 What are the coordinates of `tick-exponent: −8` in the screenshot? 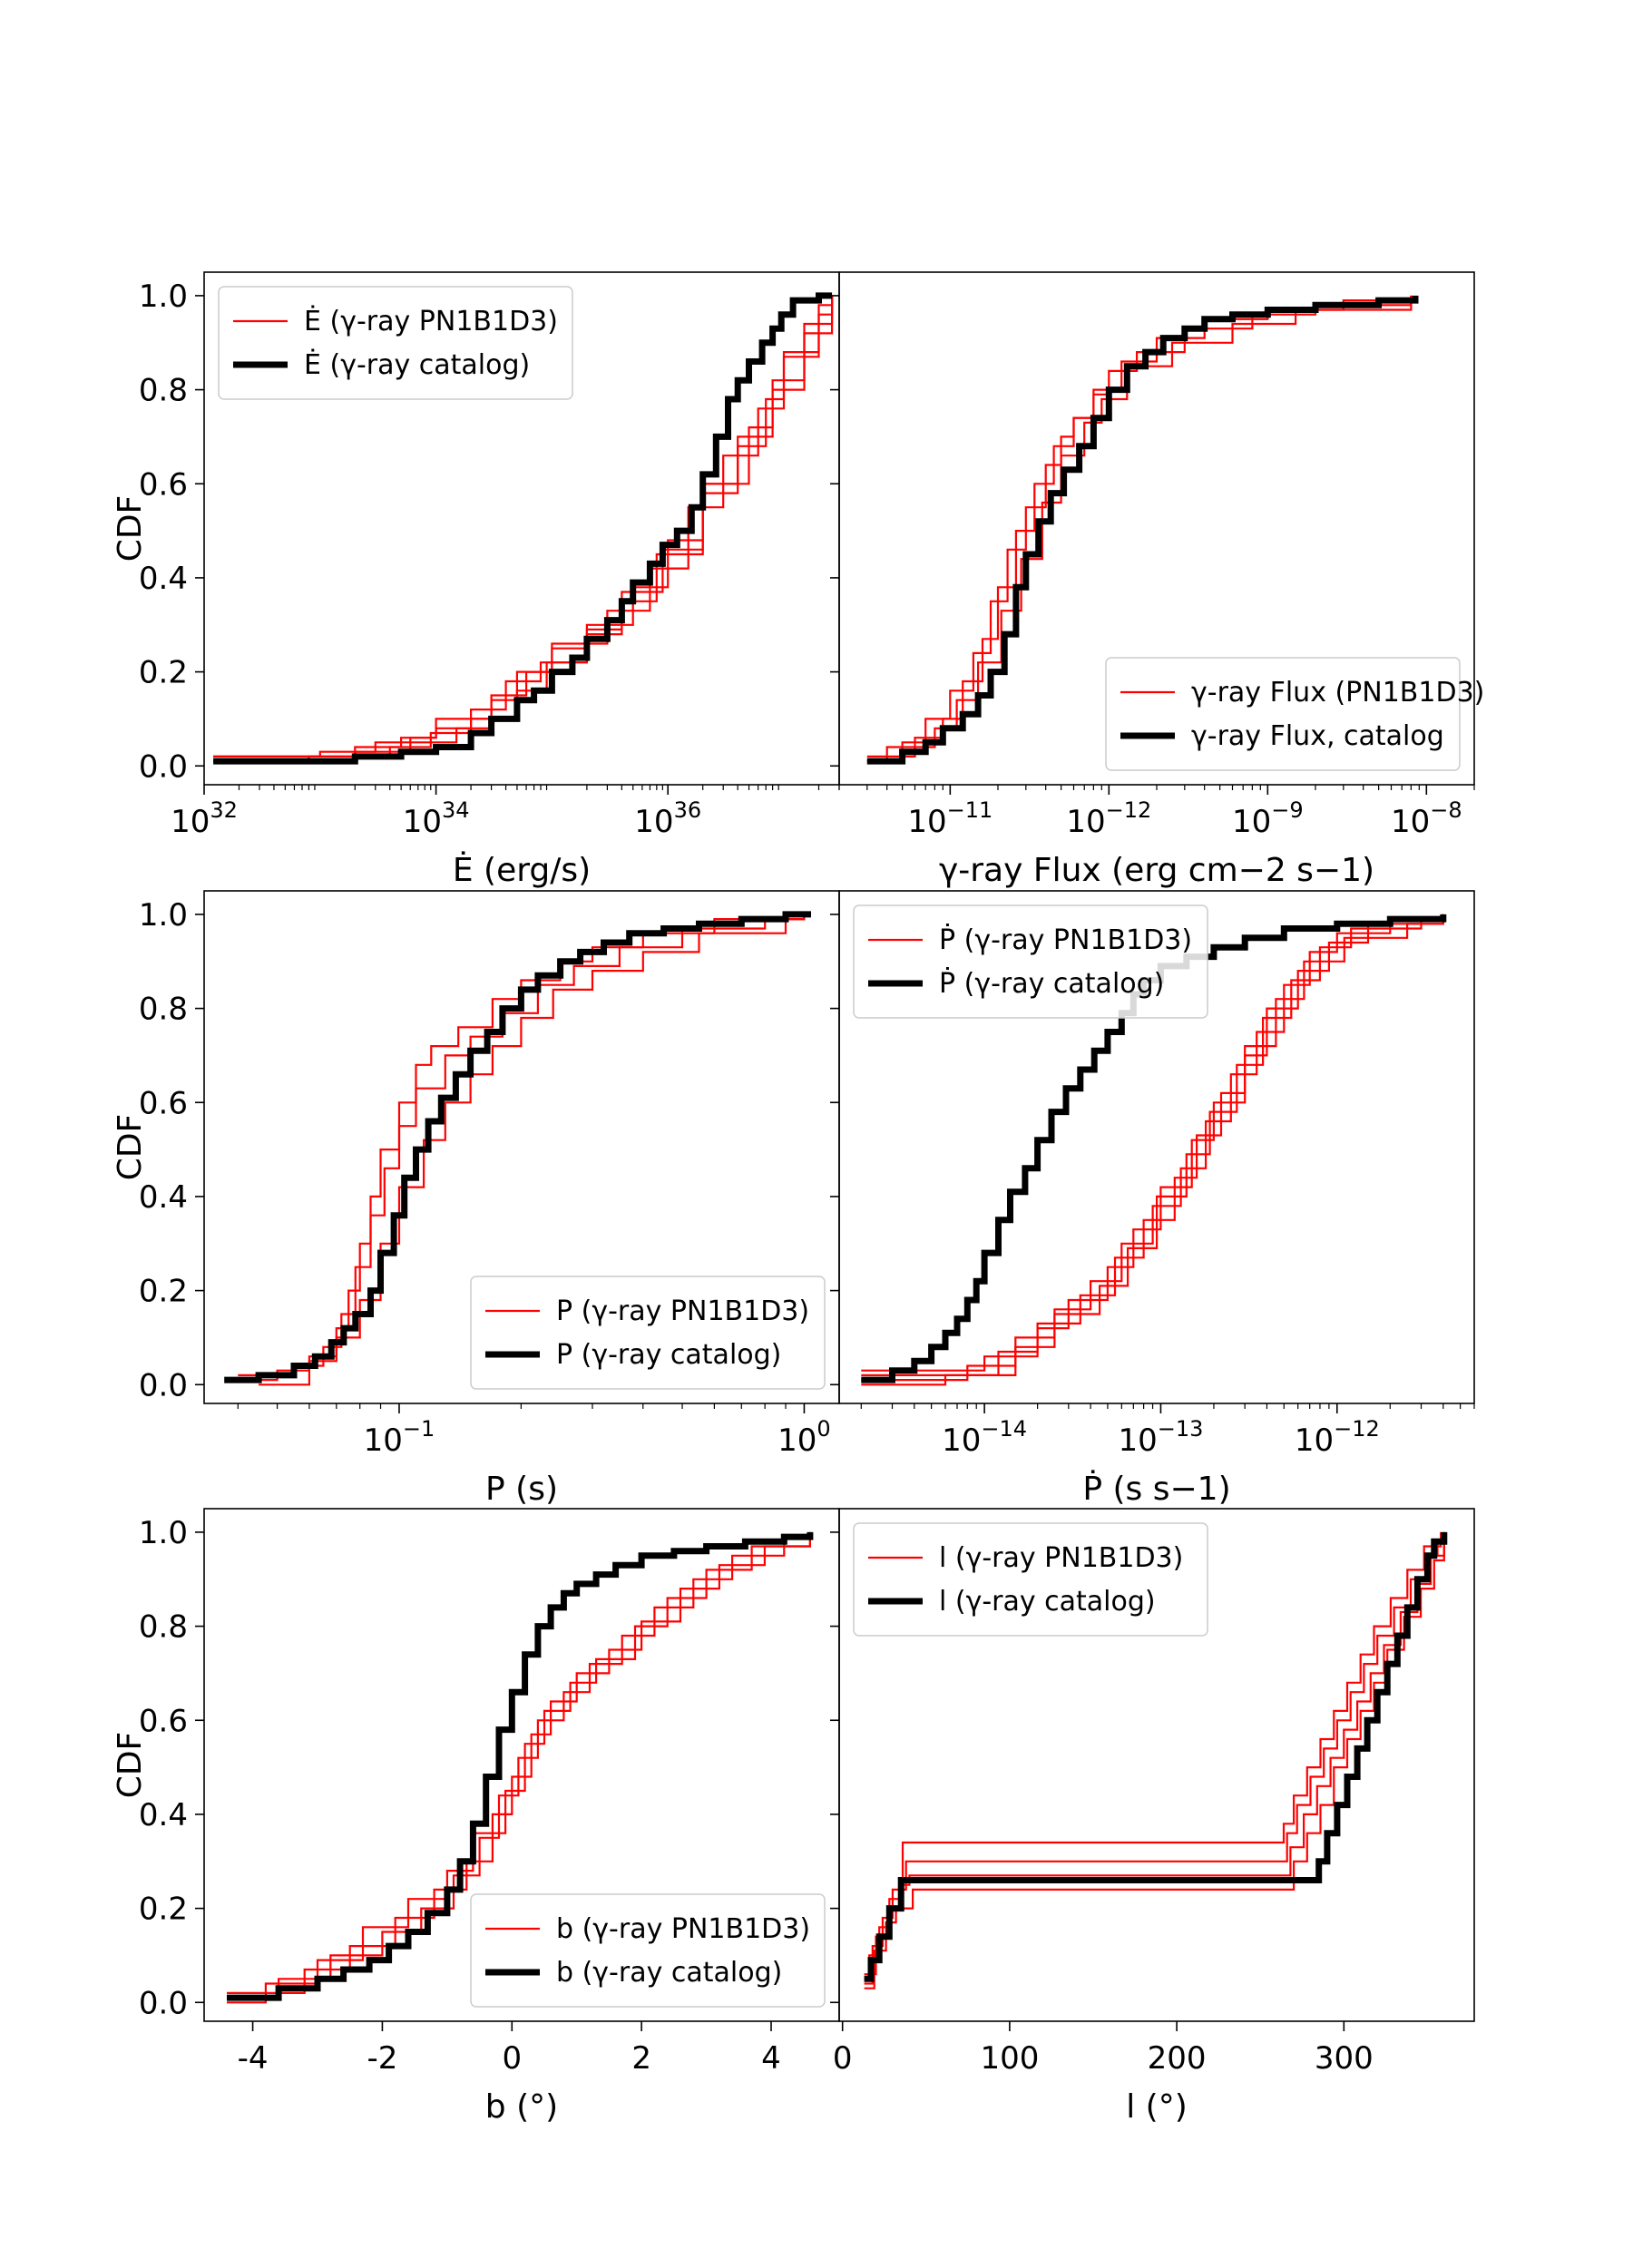 It's located at (1446, 810).